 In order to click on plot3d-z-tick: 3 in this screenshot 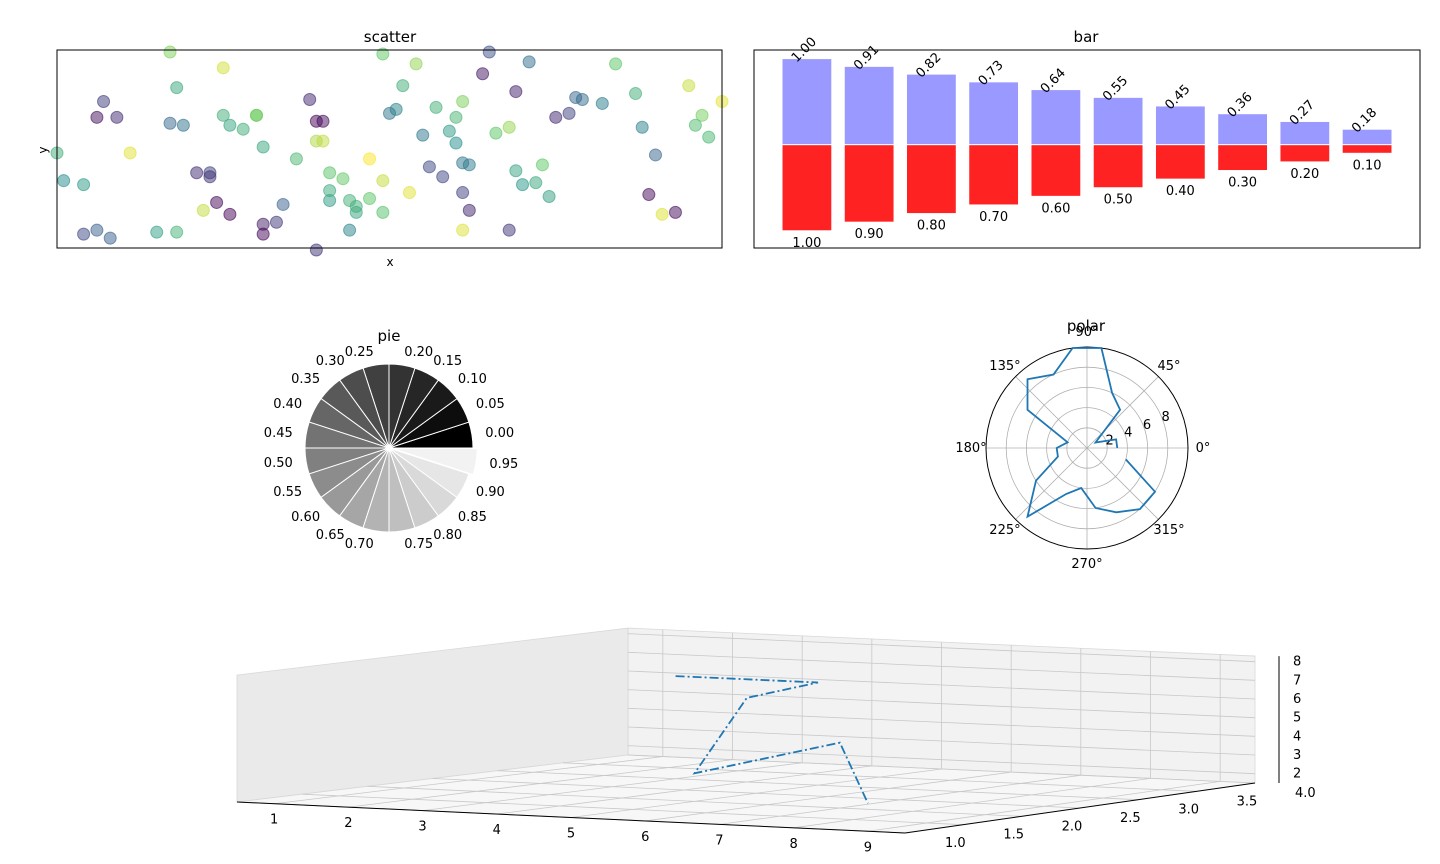, I will do `click(1297, 755)`.